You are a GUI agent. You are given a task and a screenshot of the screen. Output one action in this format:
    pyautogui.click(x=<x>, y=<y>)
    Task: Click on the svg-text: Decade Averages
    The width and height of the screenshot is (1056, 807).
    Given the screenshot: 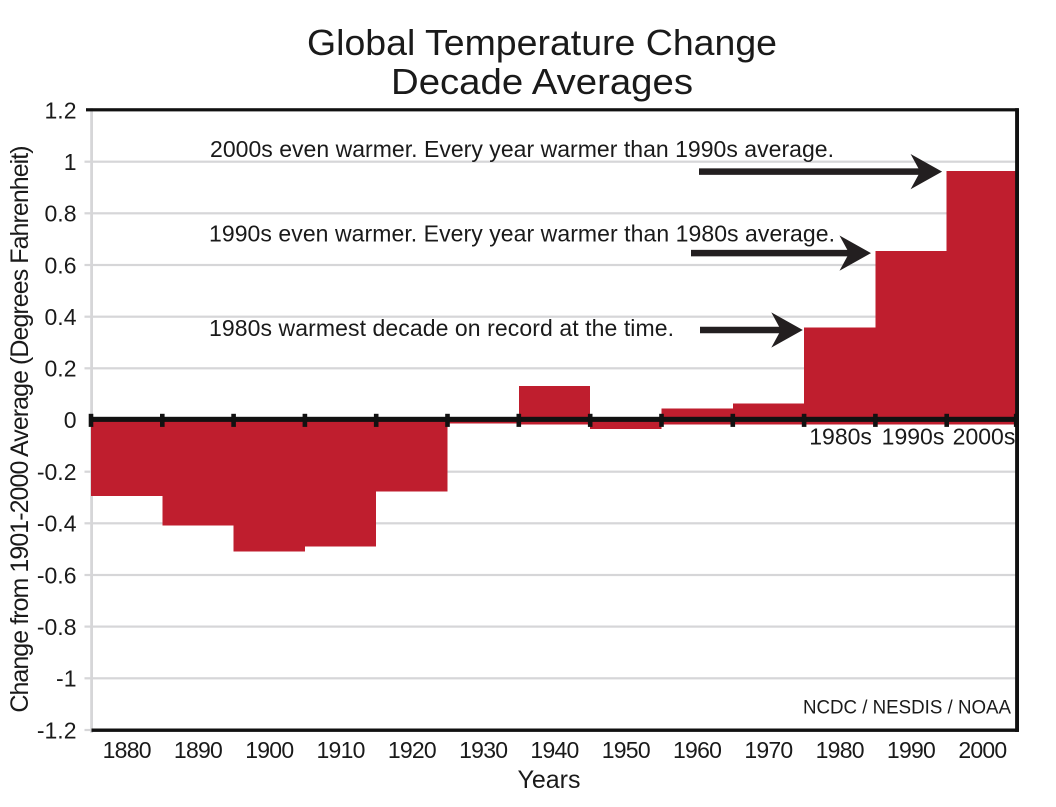 What is the action you would take?
    pyautogui.click(x=542, y=81)
    